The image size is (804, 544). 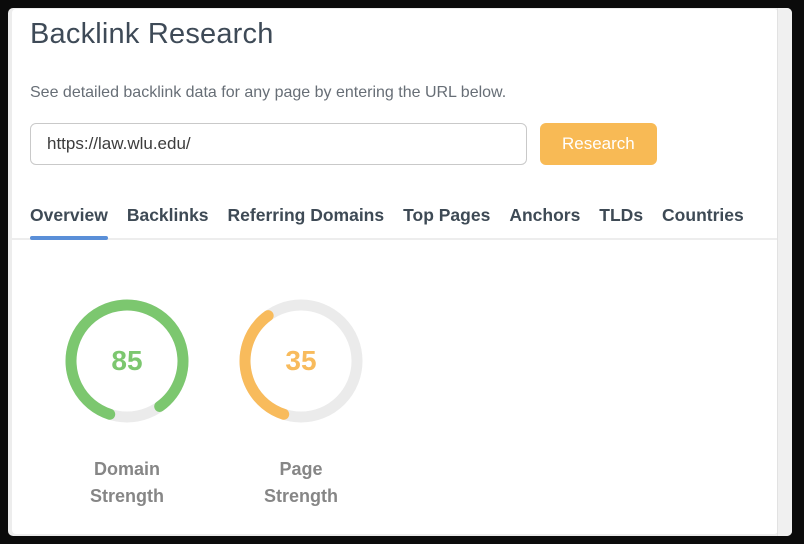 I want to click on gauge-ring: 85, so click(x=127, y=361).